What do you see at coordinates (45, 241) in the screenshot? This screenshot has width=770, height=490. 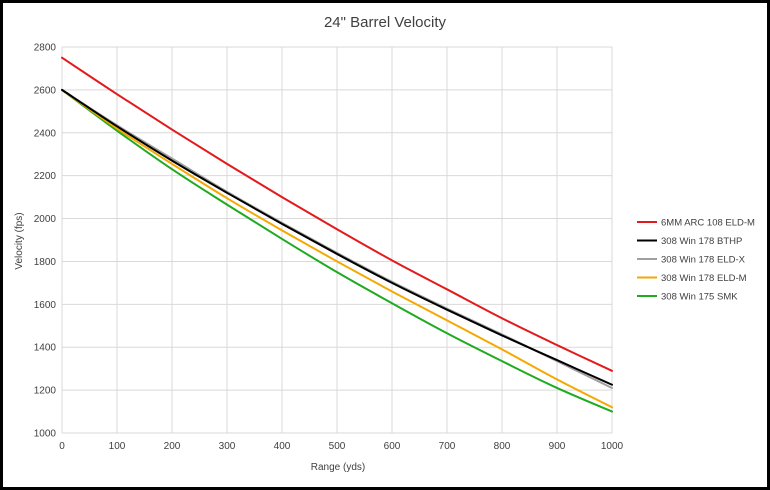 I see `y-tick-labels: 1000 1200 1400 1600 1800 2000 2200 2400 2600 2800` at bounding box center [45, 241].